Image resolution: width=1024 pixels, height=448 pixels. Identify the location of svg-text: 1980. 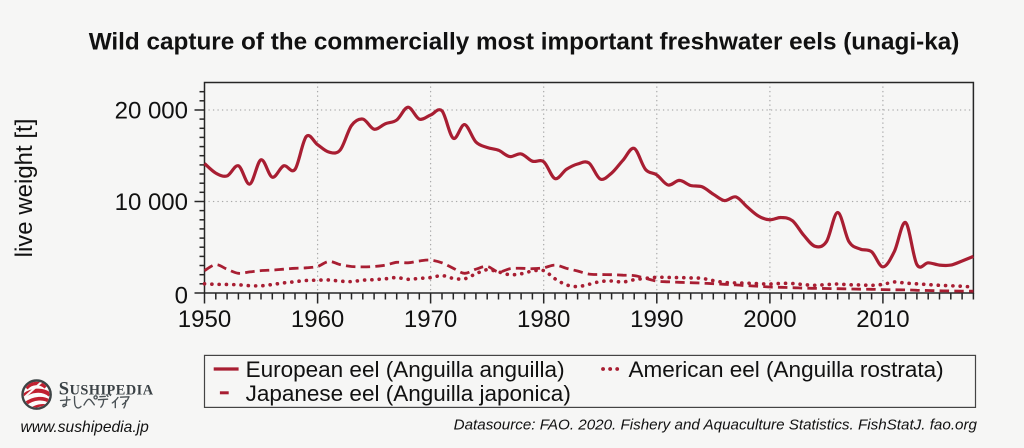
(543, 319).